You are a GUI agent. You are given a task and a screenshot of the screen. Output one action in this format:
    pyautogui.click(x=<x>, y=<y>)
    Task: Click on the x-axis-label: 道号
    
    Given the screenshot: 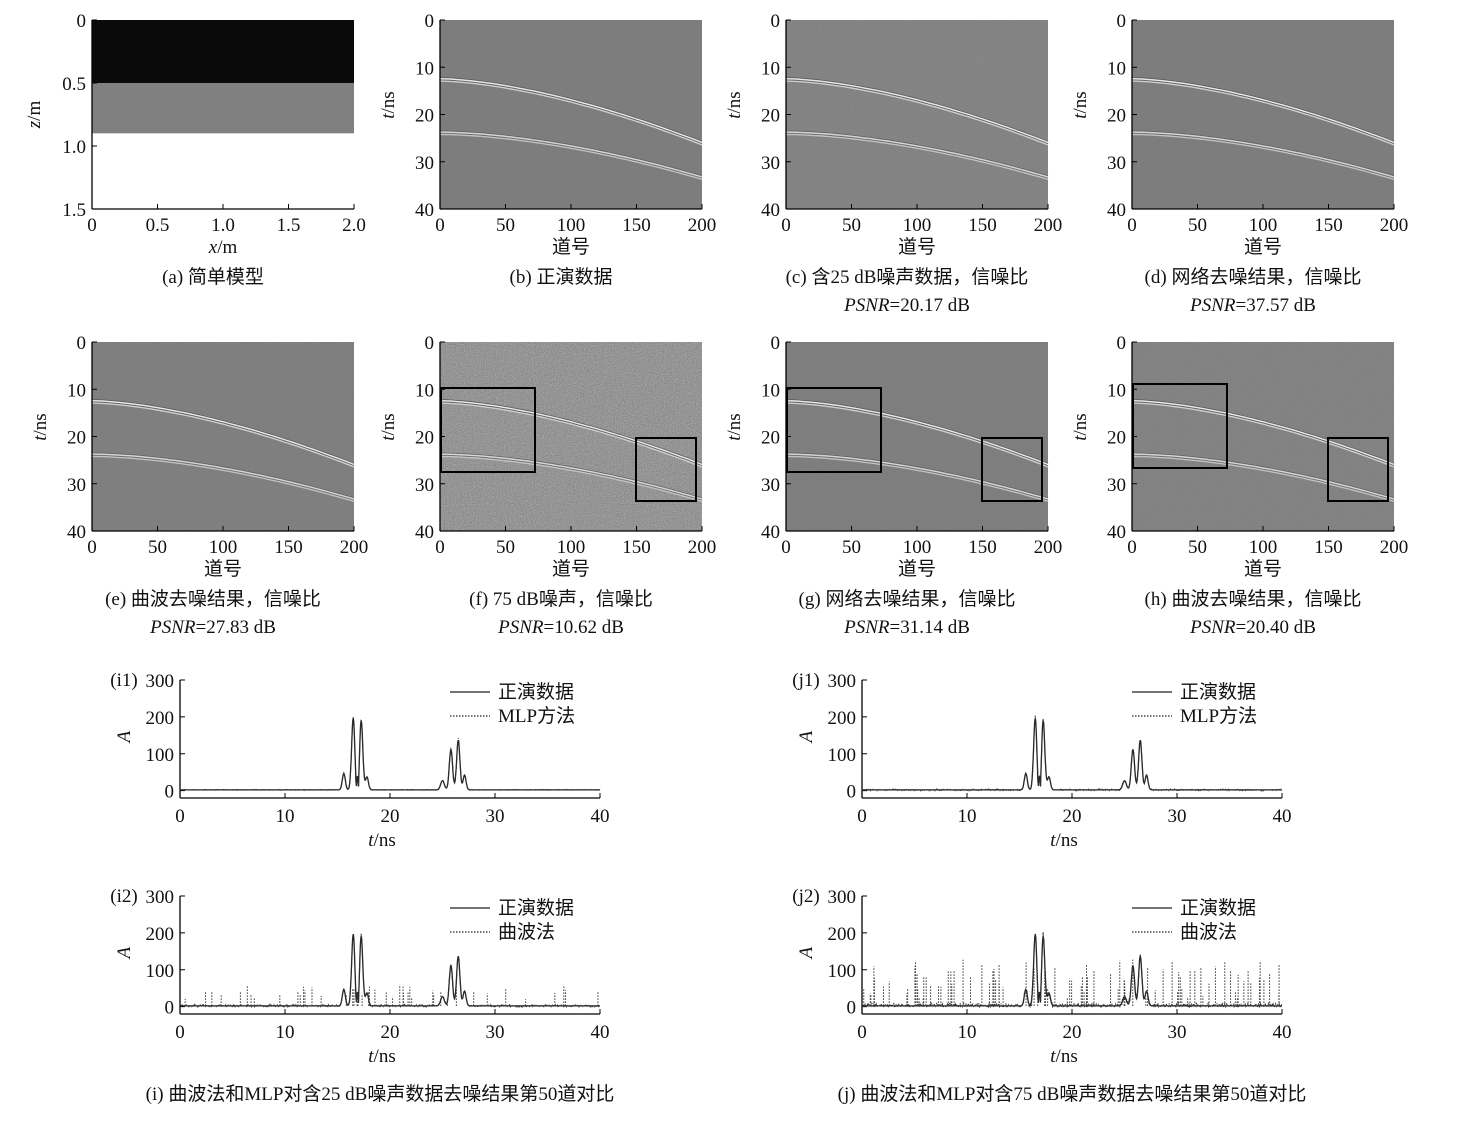 What is the action you would take?
    pyautogui.click(x=917, y=247)
    